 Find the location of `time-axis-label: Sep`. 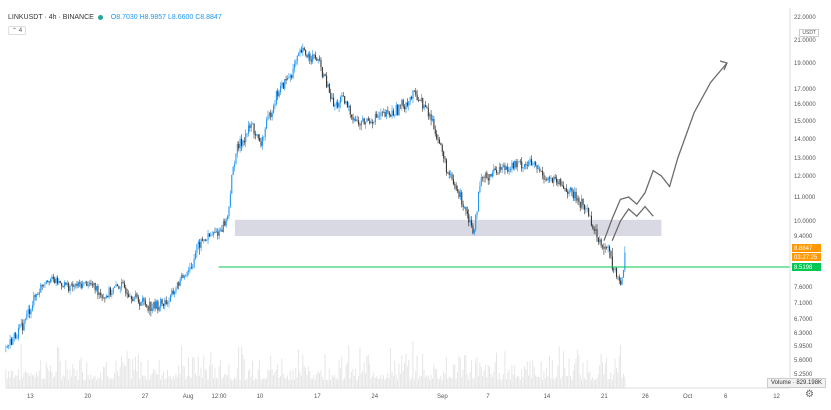

time-axis-label: Sep is located at coordinates (442, 397).